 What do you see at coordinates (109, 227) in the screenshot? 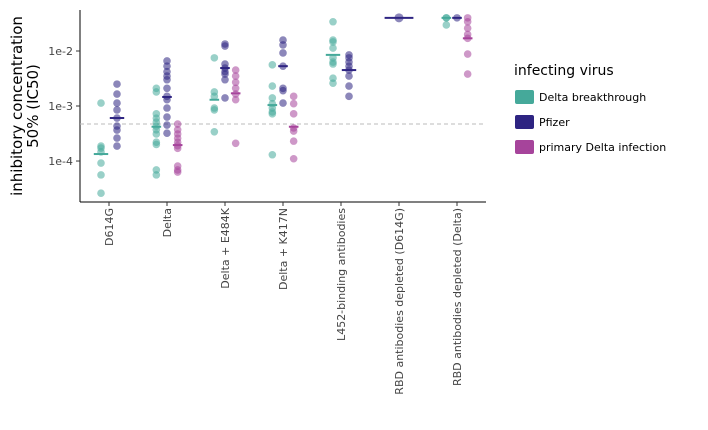
I see `x-tick-label: D614G` at bounding box center [109, 227].